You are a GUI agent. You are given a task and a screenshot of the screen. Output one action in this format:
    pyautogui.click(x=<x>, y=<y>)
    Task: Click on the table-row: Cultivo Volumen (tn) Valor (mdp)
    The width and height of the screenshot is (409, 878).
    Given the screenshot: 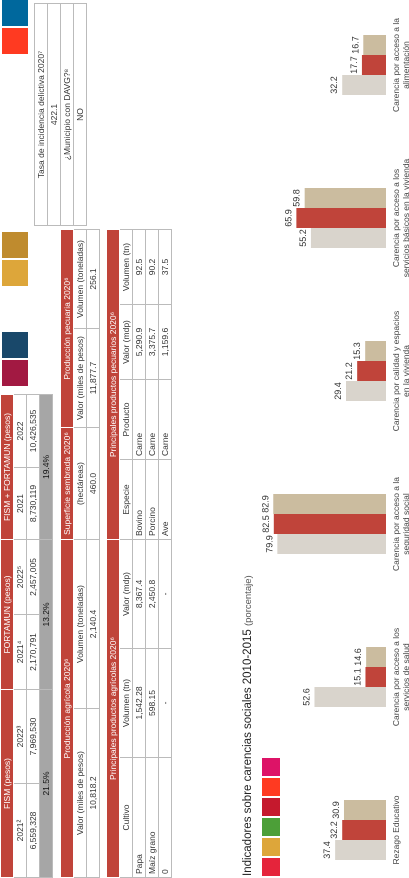 What is the action you would take?
    pyautogui.click(x=126, y=708)
    